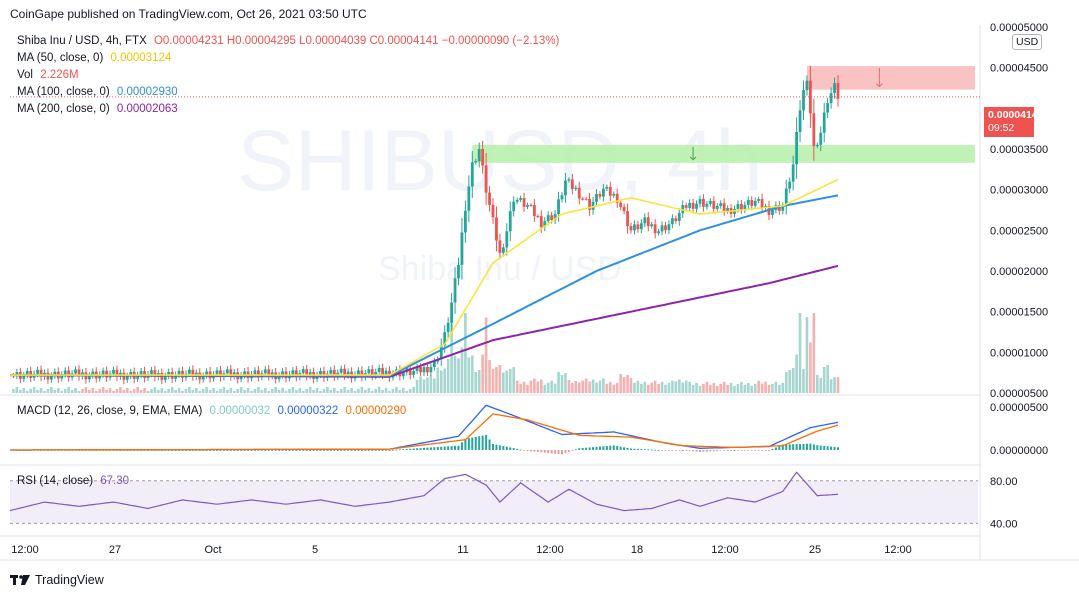 This screenshot has height=598, width=1079. Describe the element at coordinates (1019, 150) in the screenshot. I see `price-axis-tick: 0.00003500` at that location.